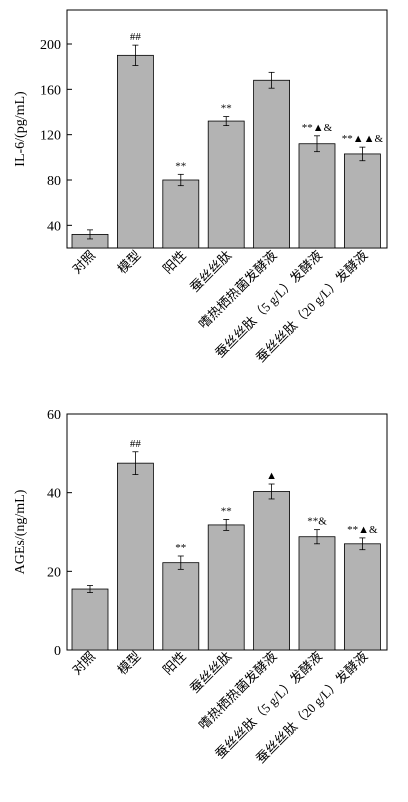  What do you see at coordinates (50, 136) in the screenshot?
I see `y-tick-label: 120` at bounding box center [50, 136].